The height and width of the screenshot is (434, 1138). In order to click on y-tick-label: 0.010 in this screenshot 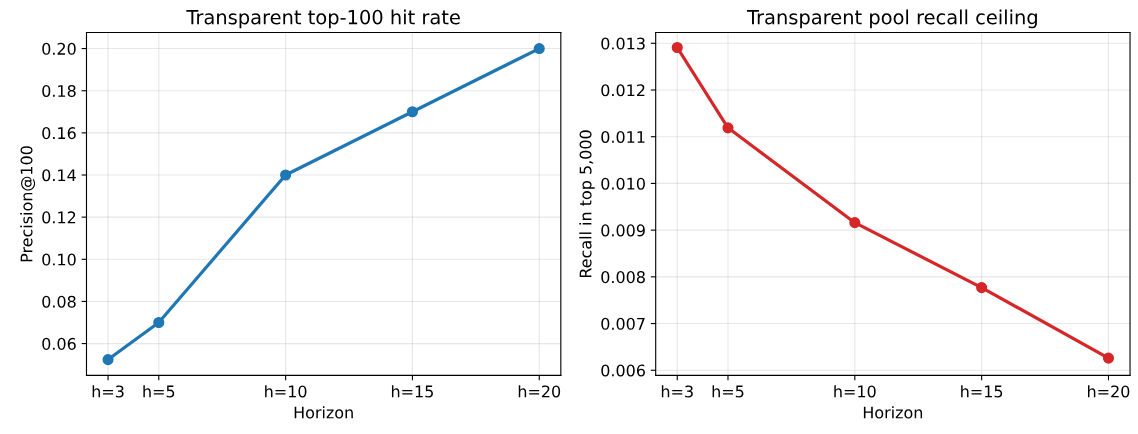, I will do `click(623, 183)`.